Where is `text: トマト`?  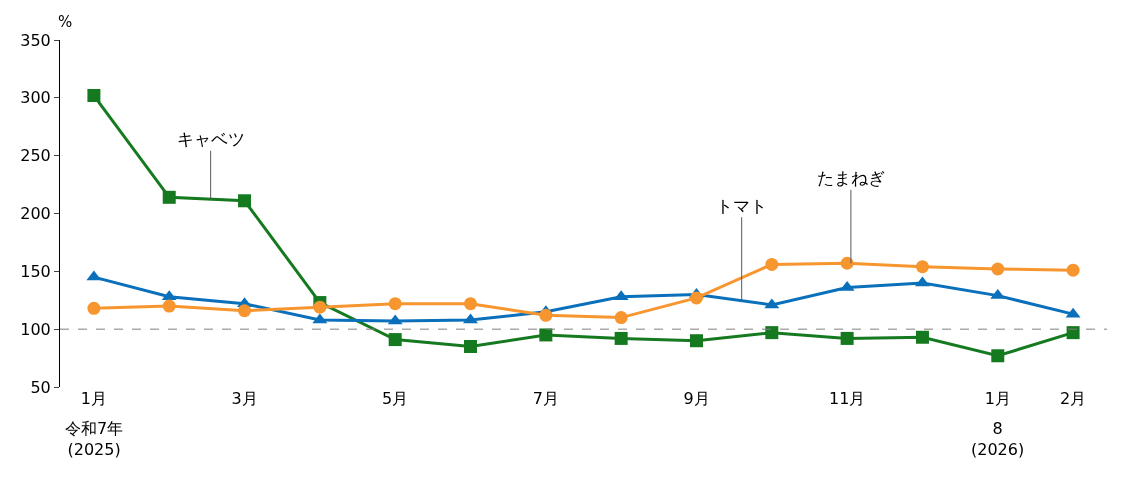
text: トマト is located at coordinates (741, 206).